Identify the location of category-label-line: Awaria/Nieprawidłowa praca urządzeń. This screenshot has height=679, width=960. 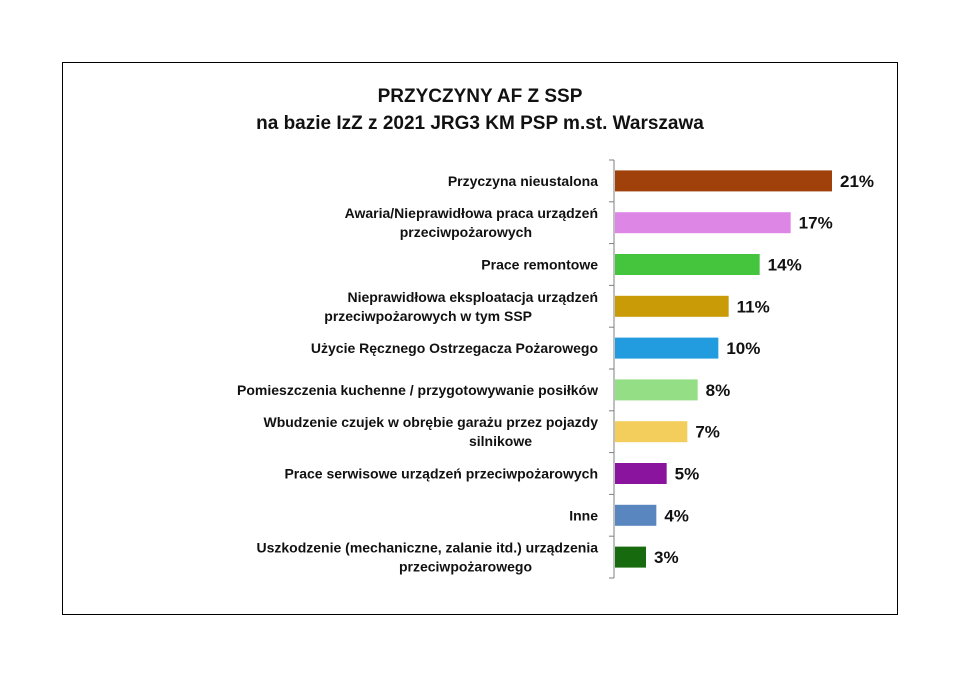
(471, 213).